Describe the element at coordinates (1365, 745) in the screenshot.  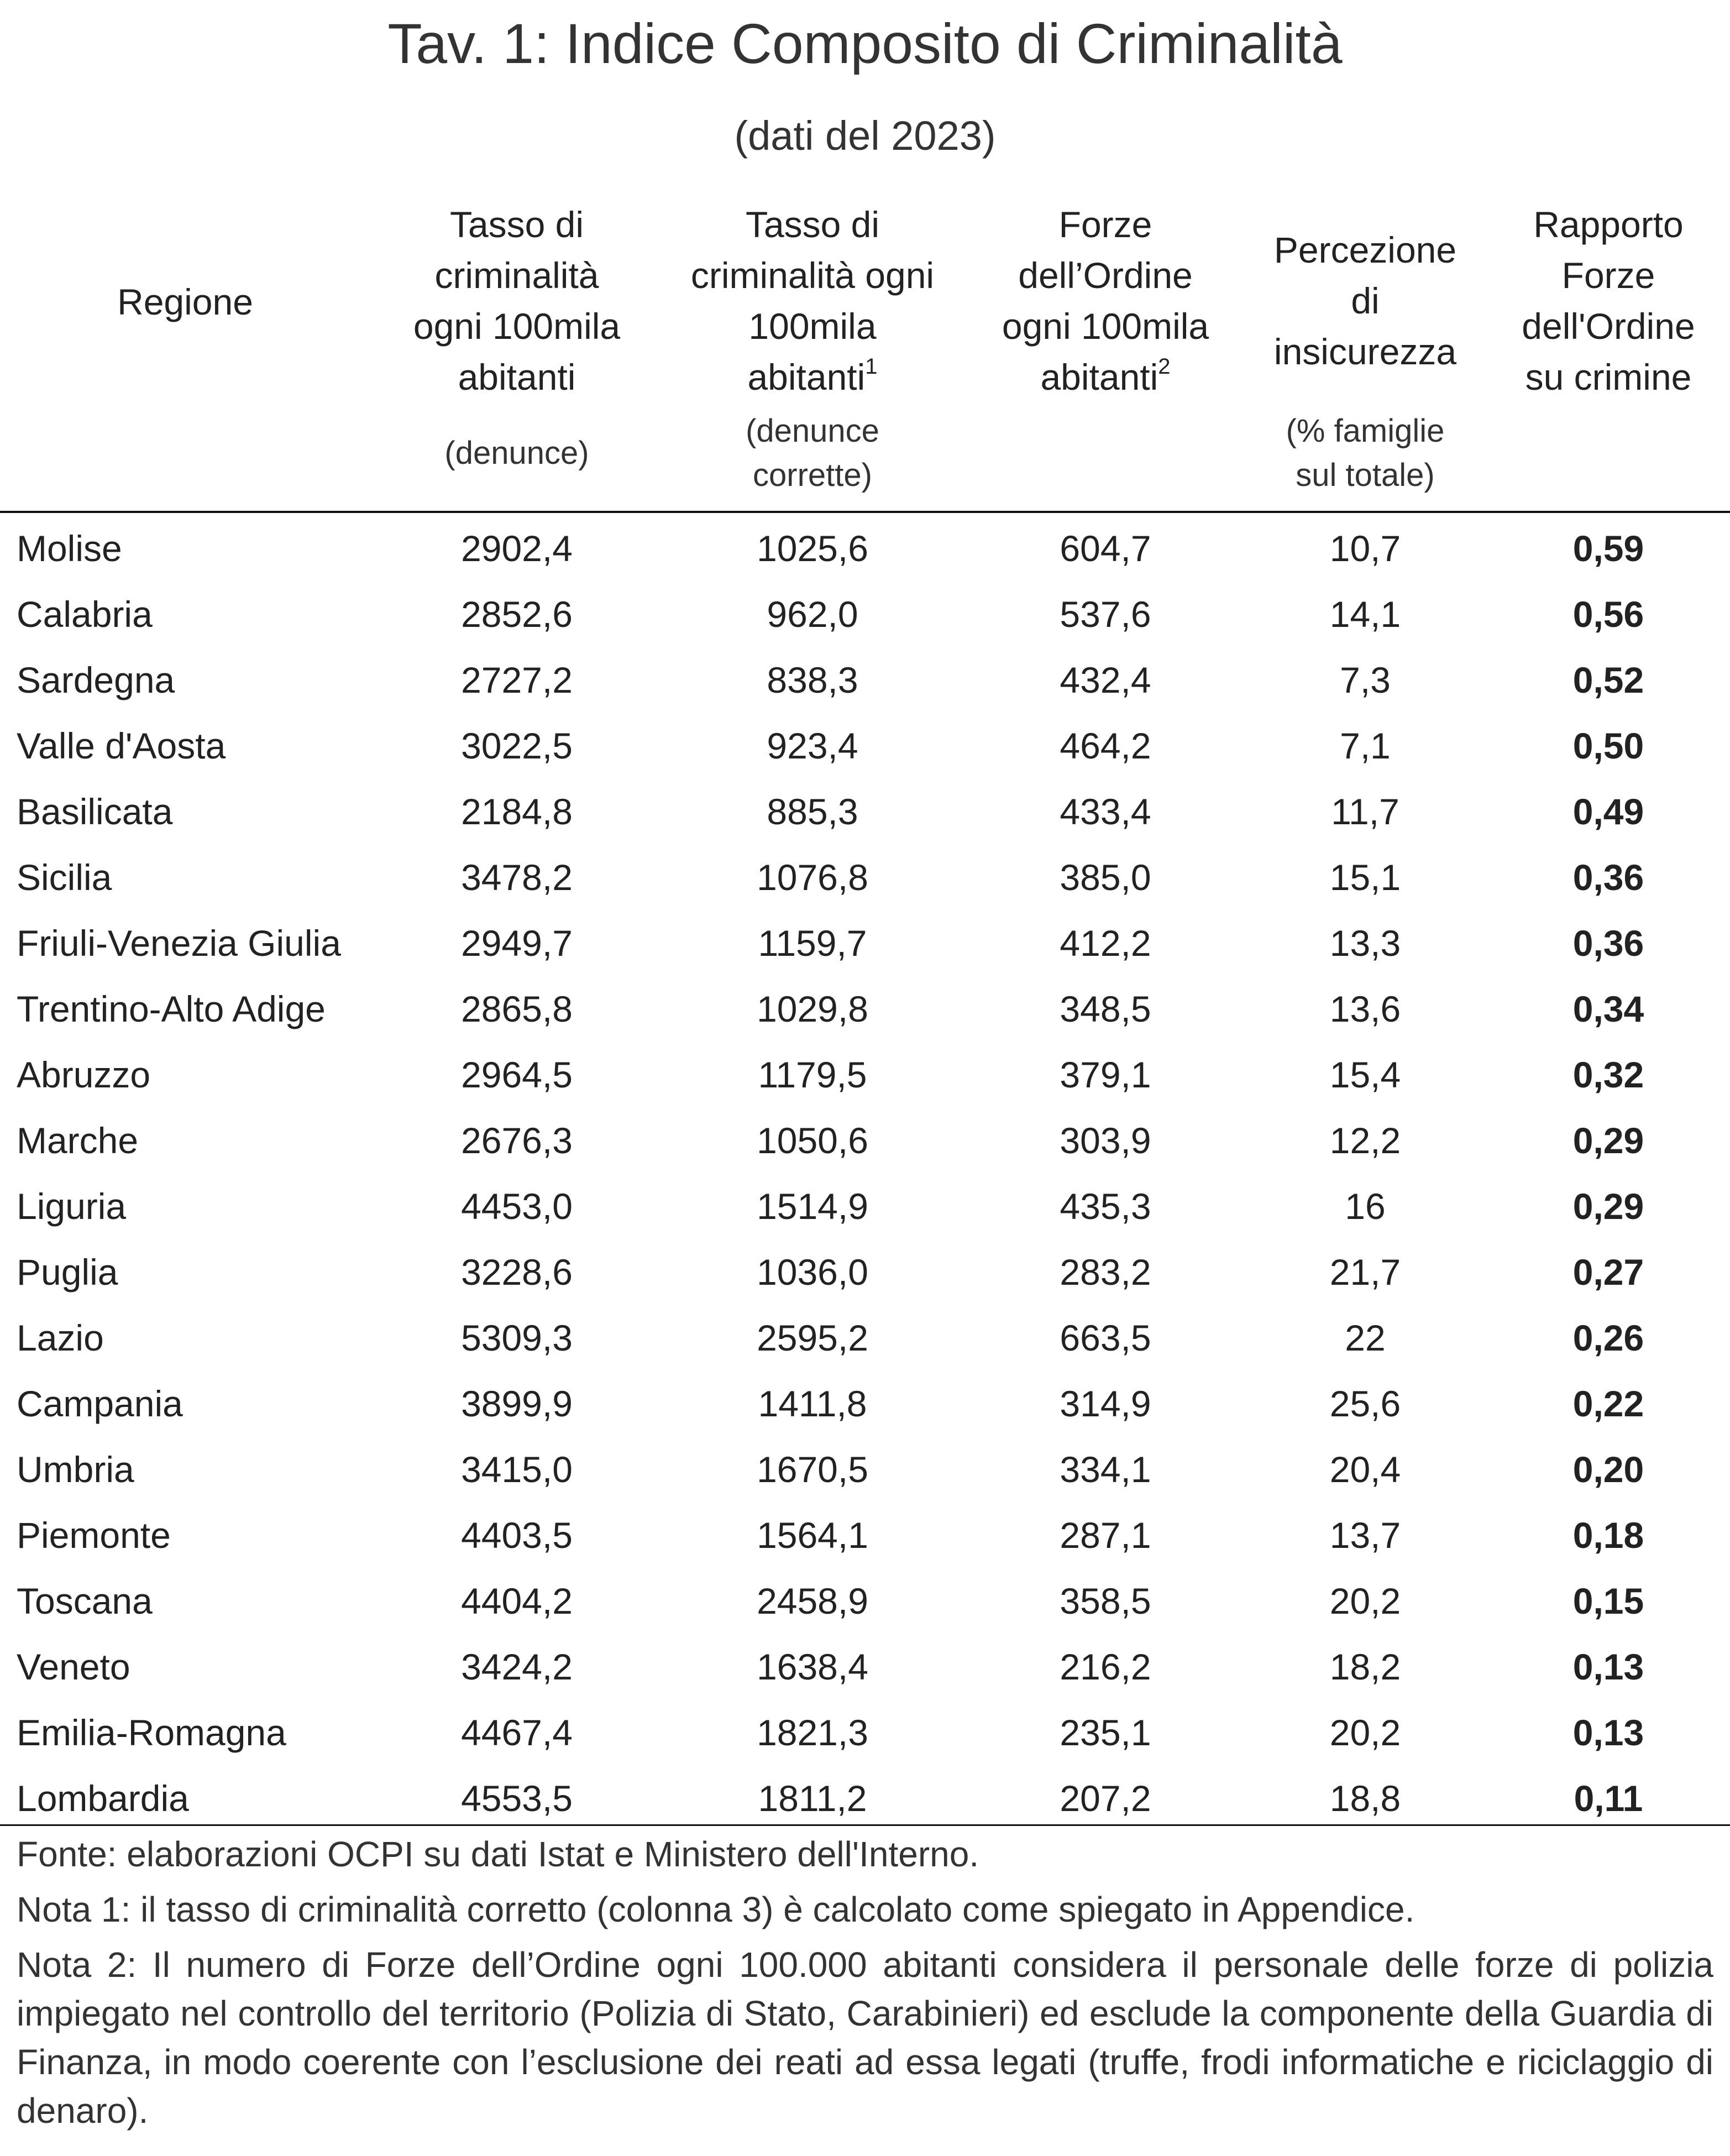
I see `value-cell: 7,1` at that location.